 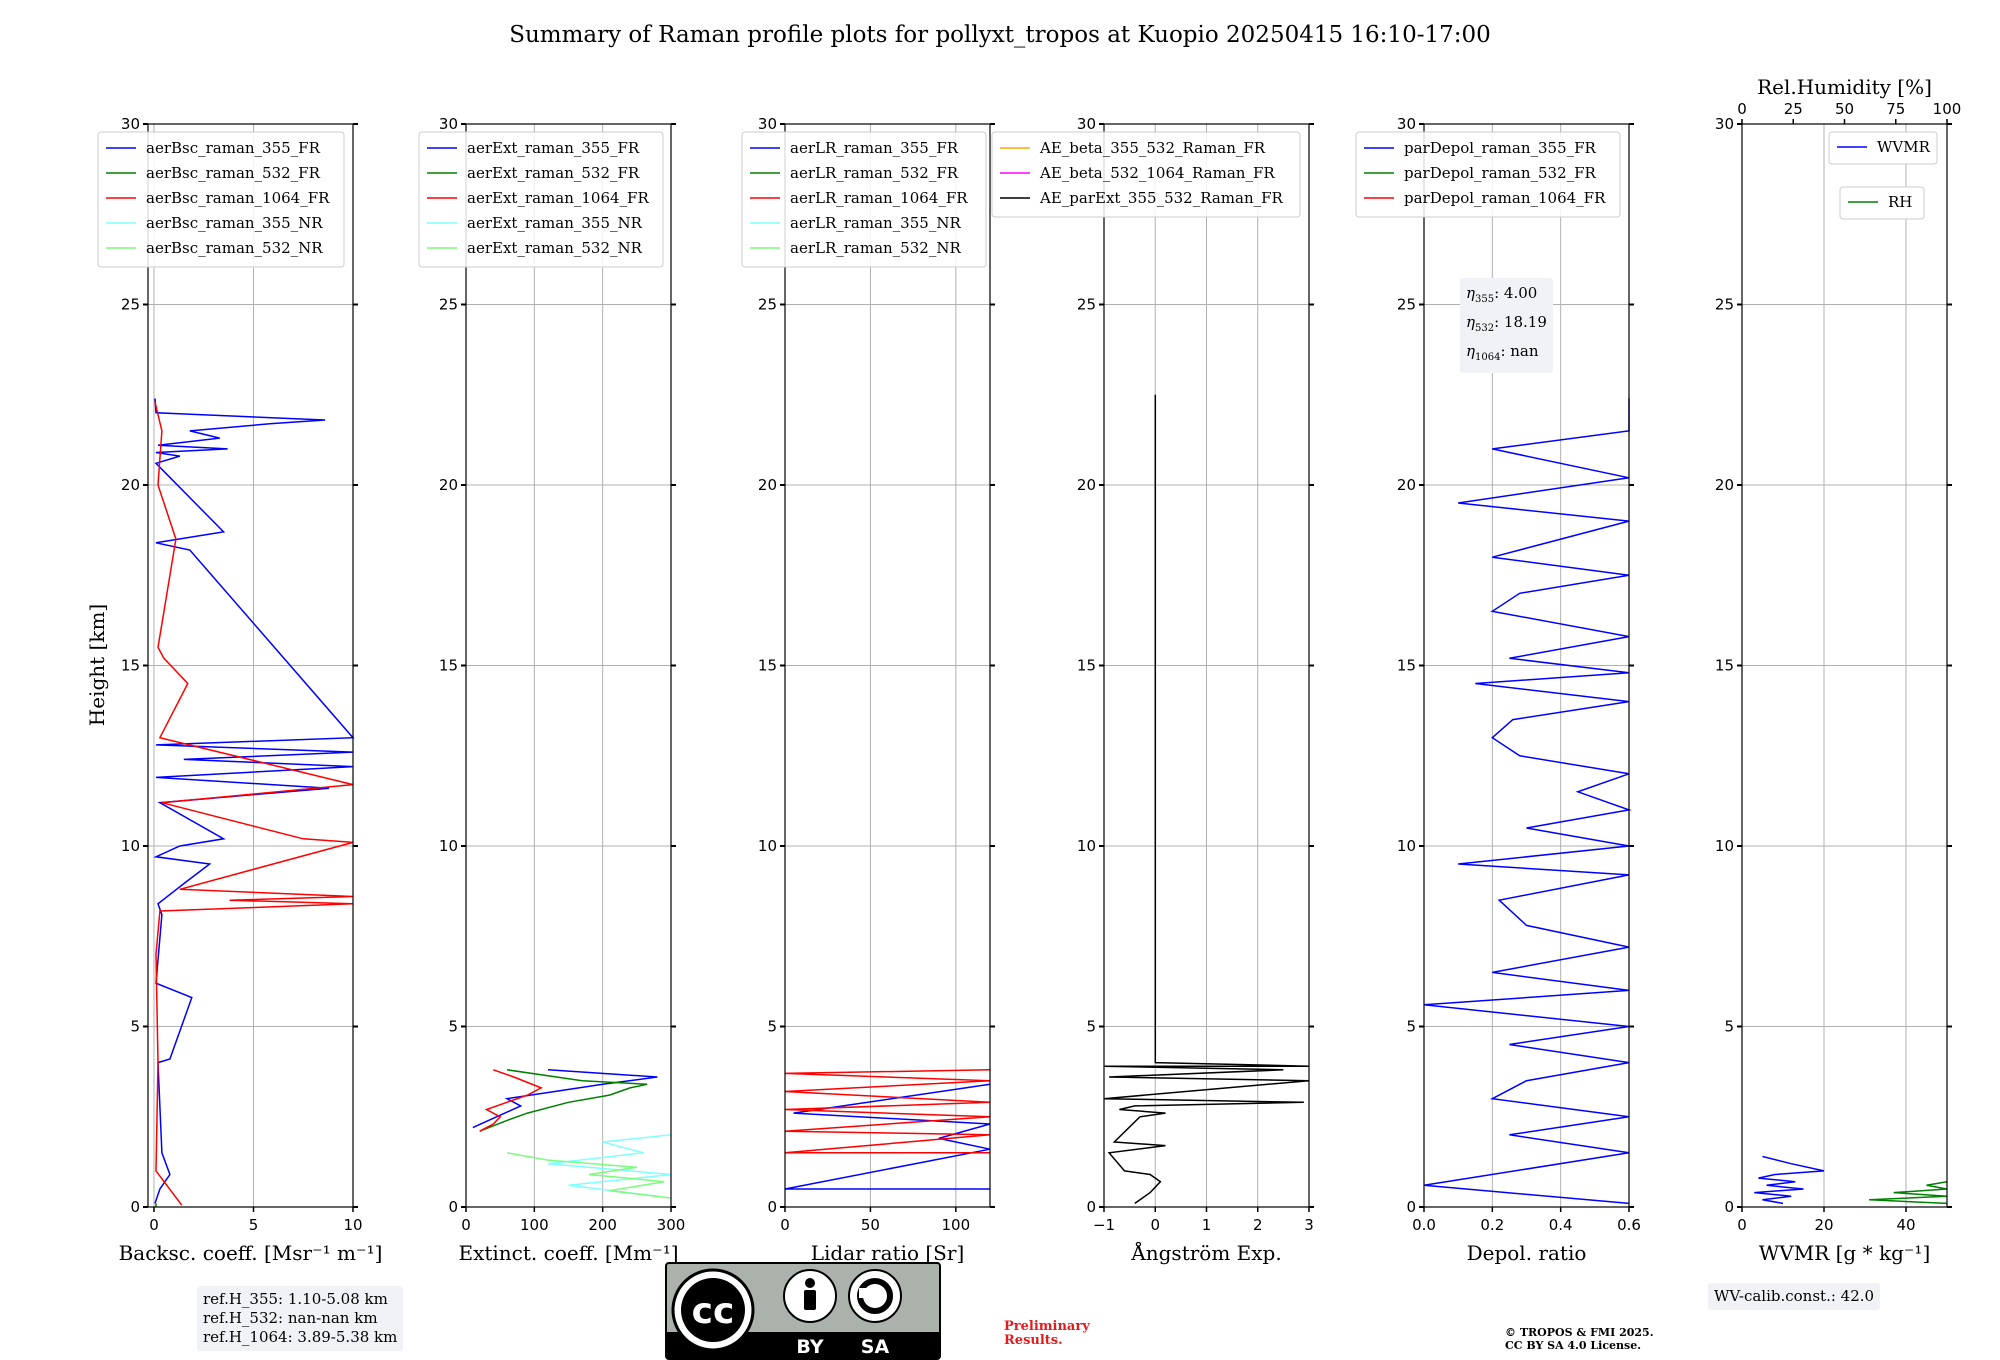 I want to click on x-tick-label: 40, so click(x=1905, y=1225).